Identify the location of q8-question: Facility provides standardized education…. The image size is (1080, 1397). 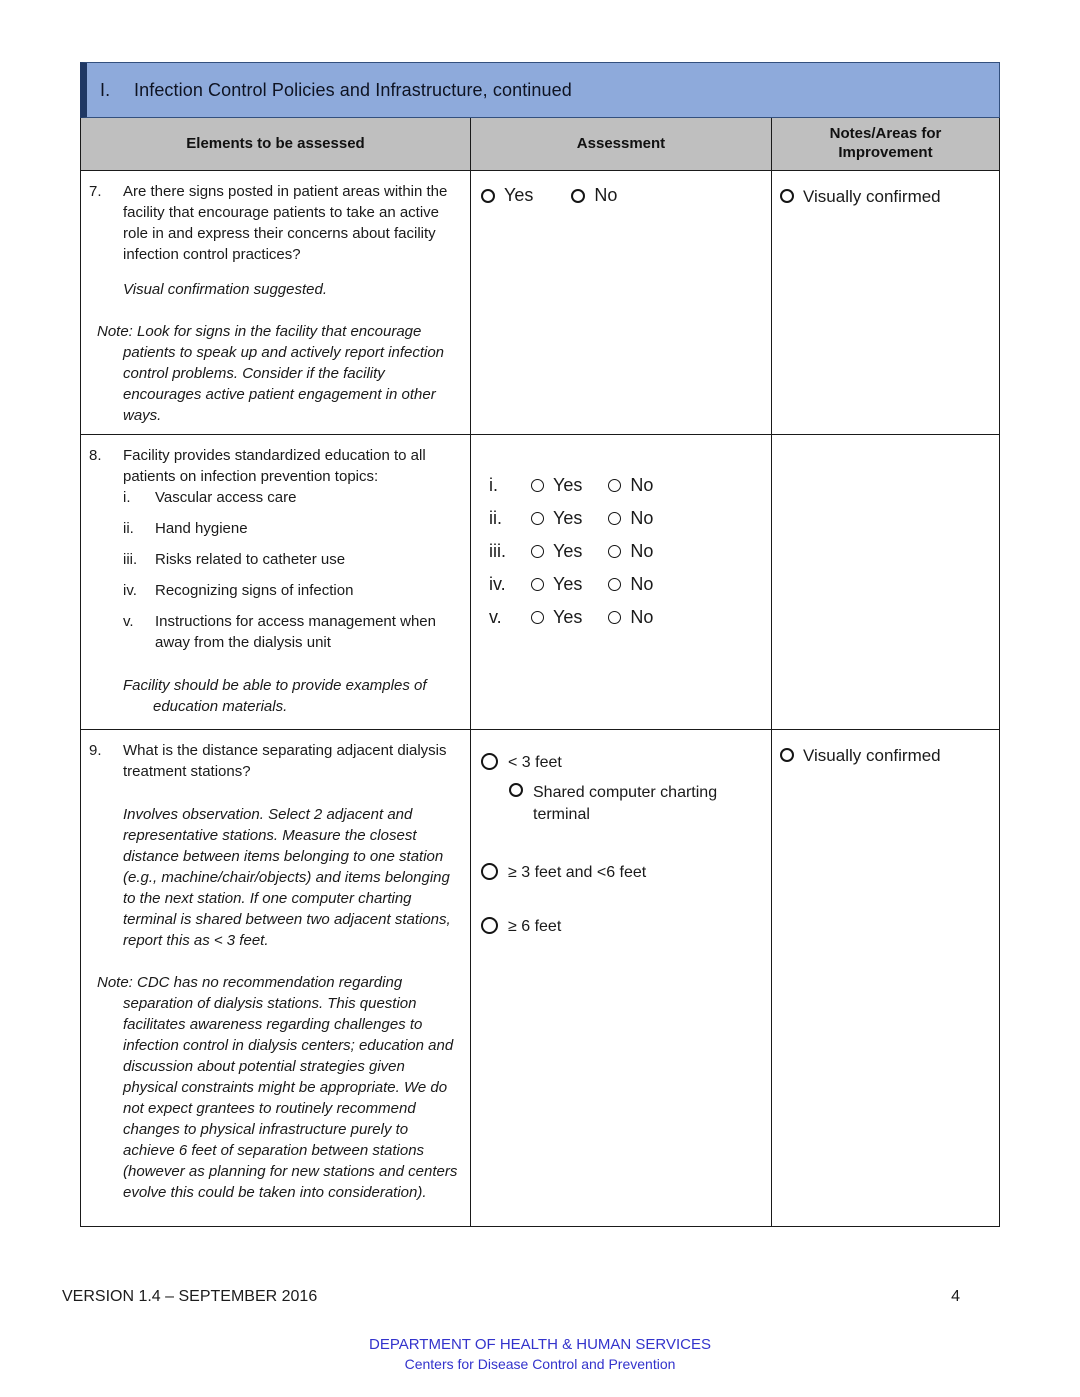
(274, 466).